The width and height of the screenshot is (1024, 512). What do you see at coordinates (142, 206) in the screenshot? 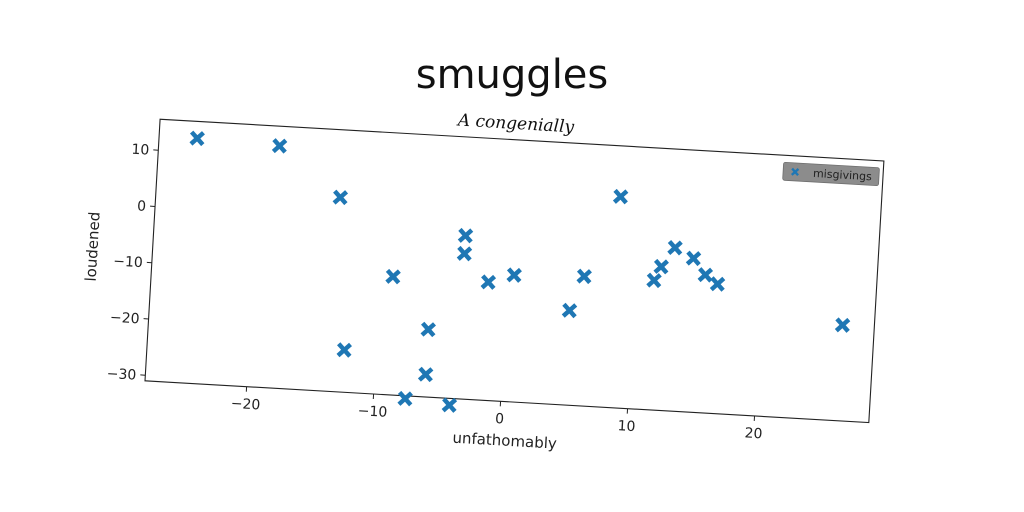
I see `y-tick-label: 0` at bounding box center [142, 206].